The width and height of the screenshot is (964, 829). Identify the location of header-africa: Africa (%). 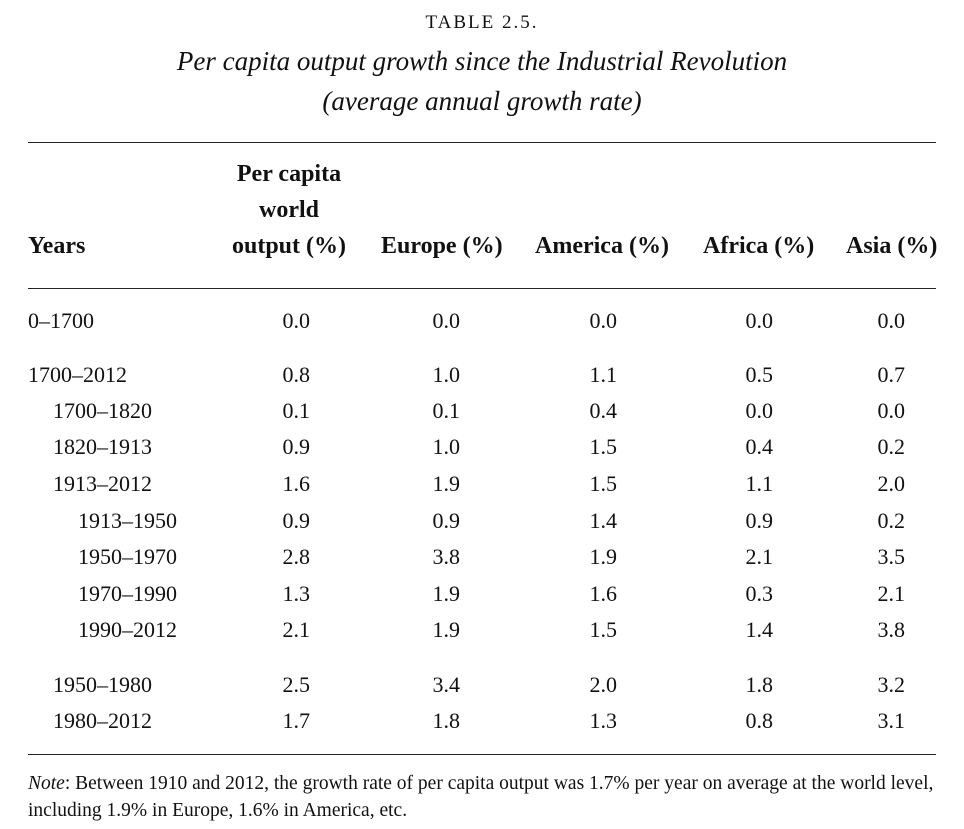
(759, 246).